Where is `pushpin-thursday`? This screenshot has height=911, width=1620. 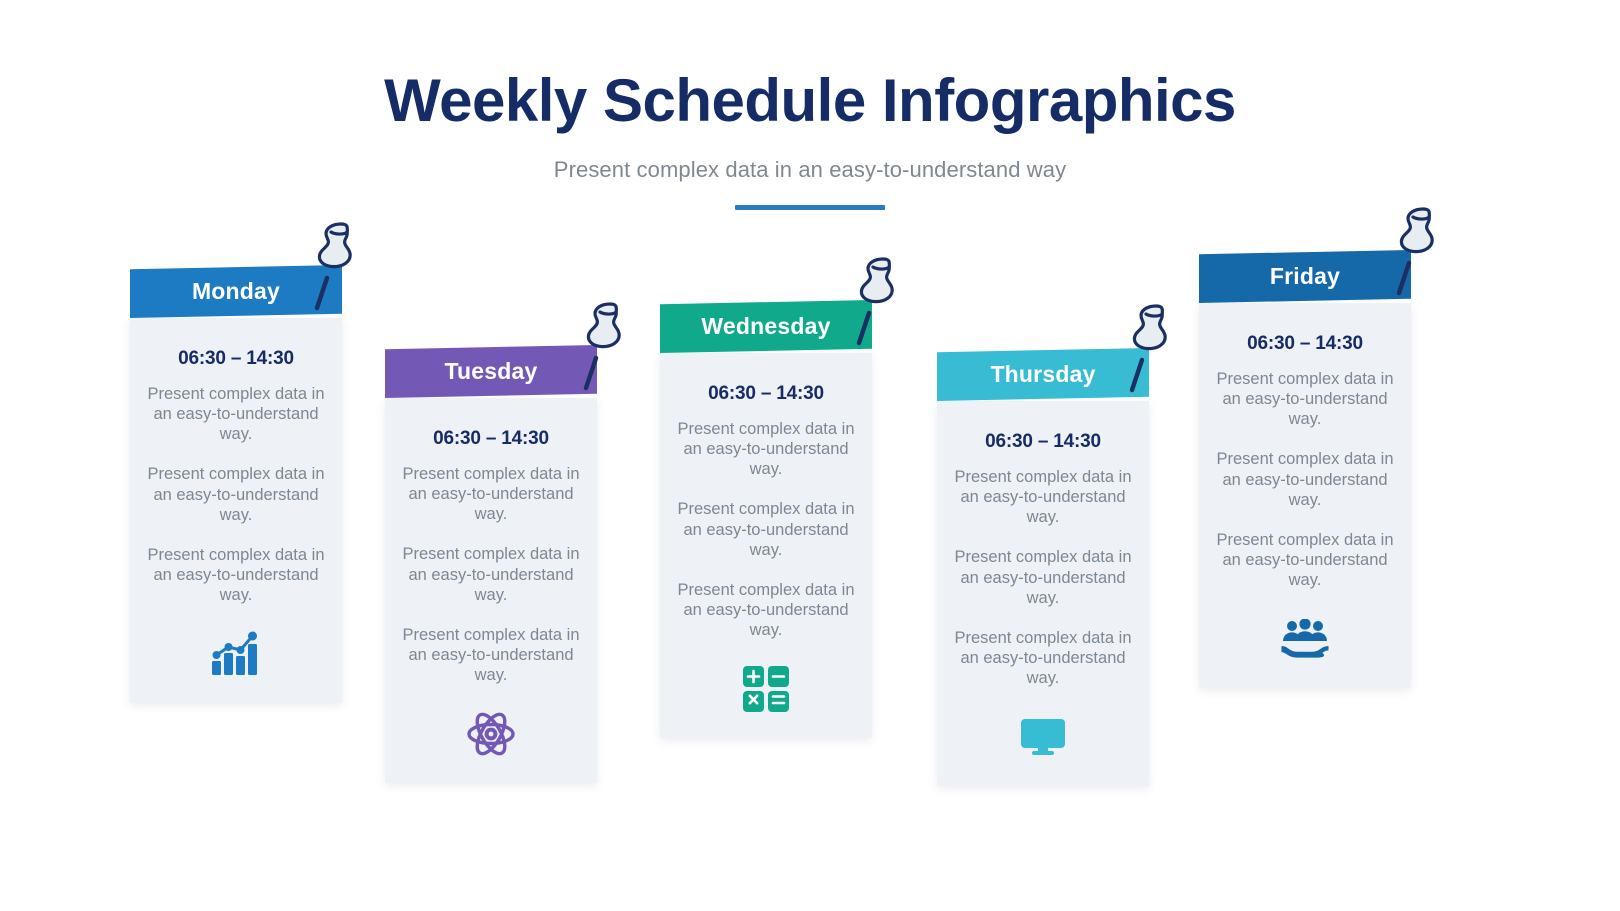
pushpin-thursday is located at coordinates (1152, 348).